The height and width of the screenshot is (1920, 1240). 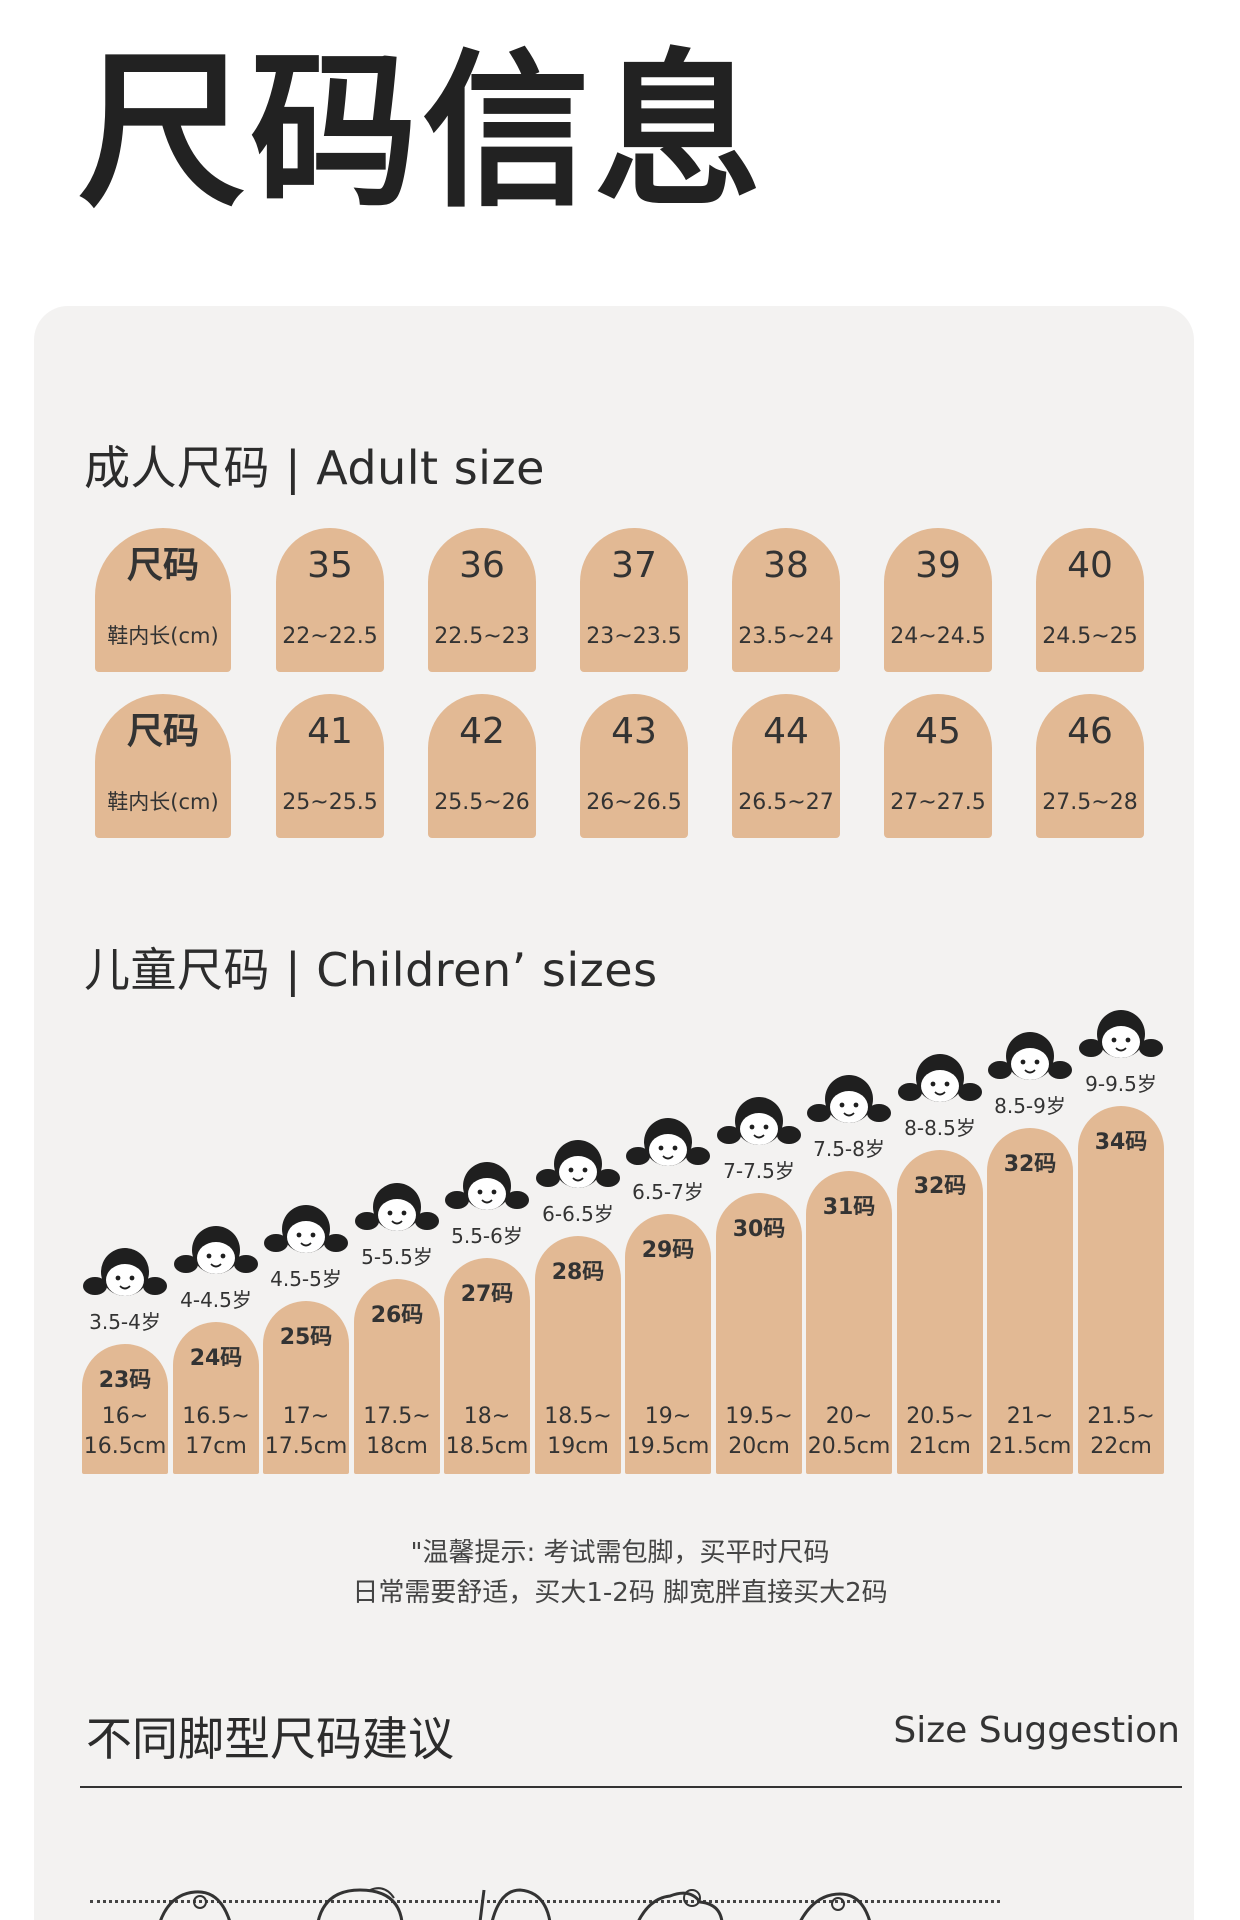 I want to click on adult-size-number: 46, so click(x=1090, y=731).